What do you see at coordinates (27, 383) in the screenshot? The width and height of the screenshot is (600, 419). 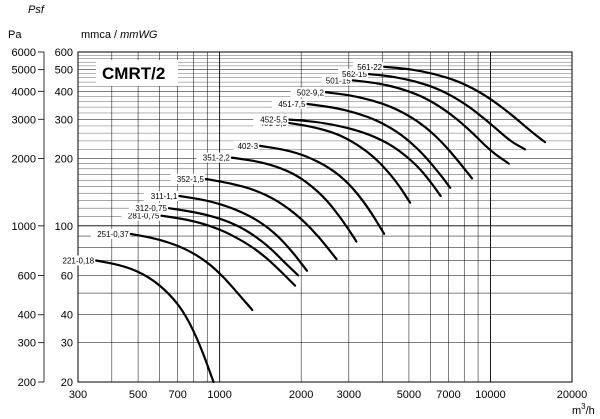 I see `pa-tick-label: 200` at bounding box center [27, 383].